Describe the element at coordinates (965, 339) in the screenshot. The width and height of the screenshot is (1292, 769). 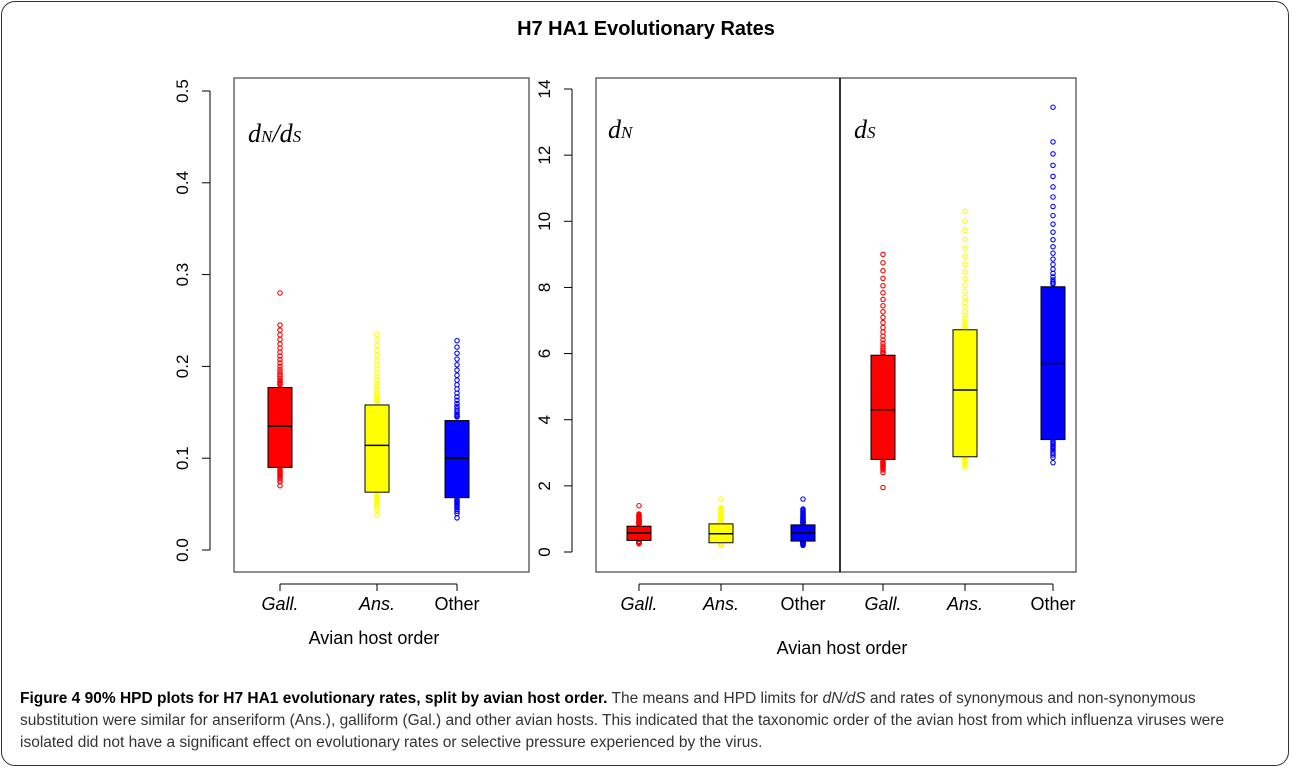
I see `ds-ans-outliers` at that location.